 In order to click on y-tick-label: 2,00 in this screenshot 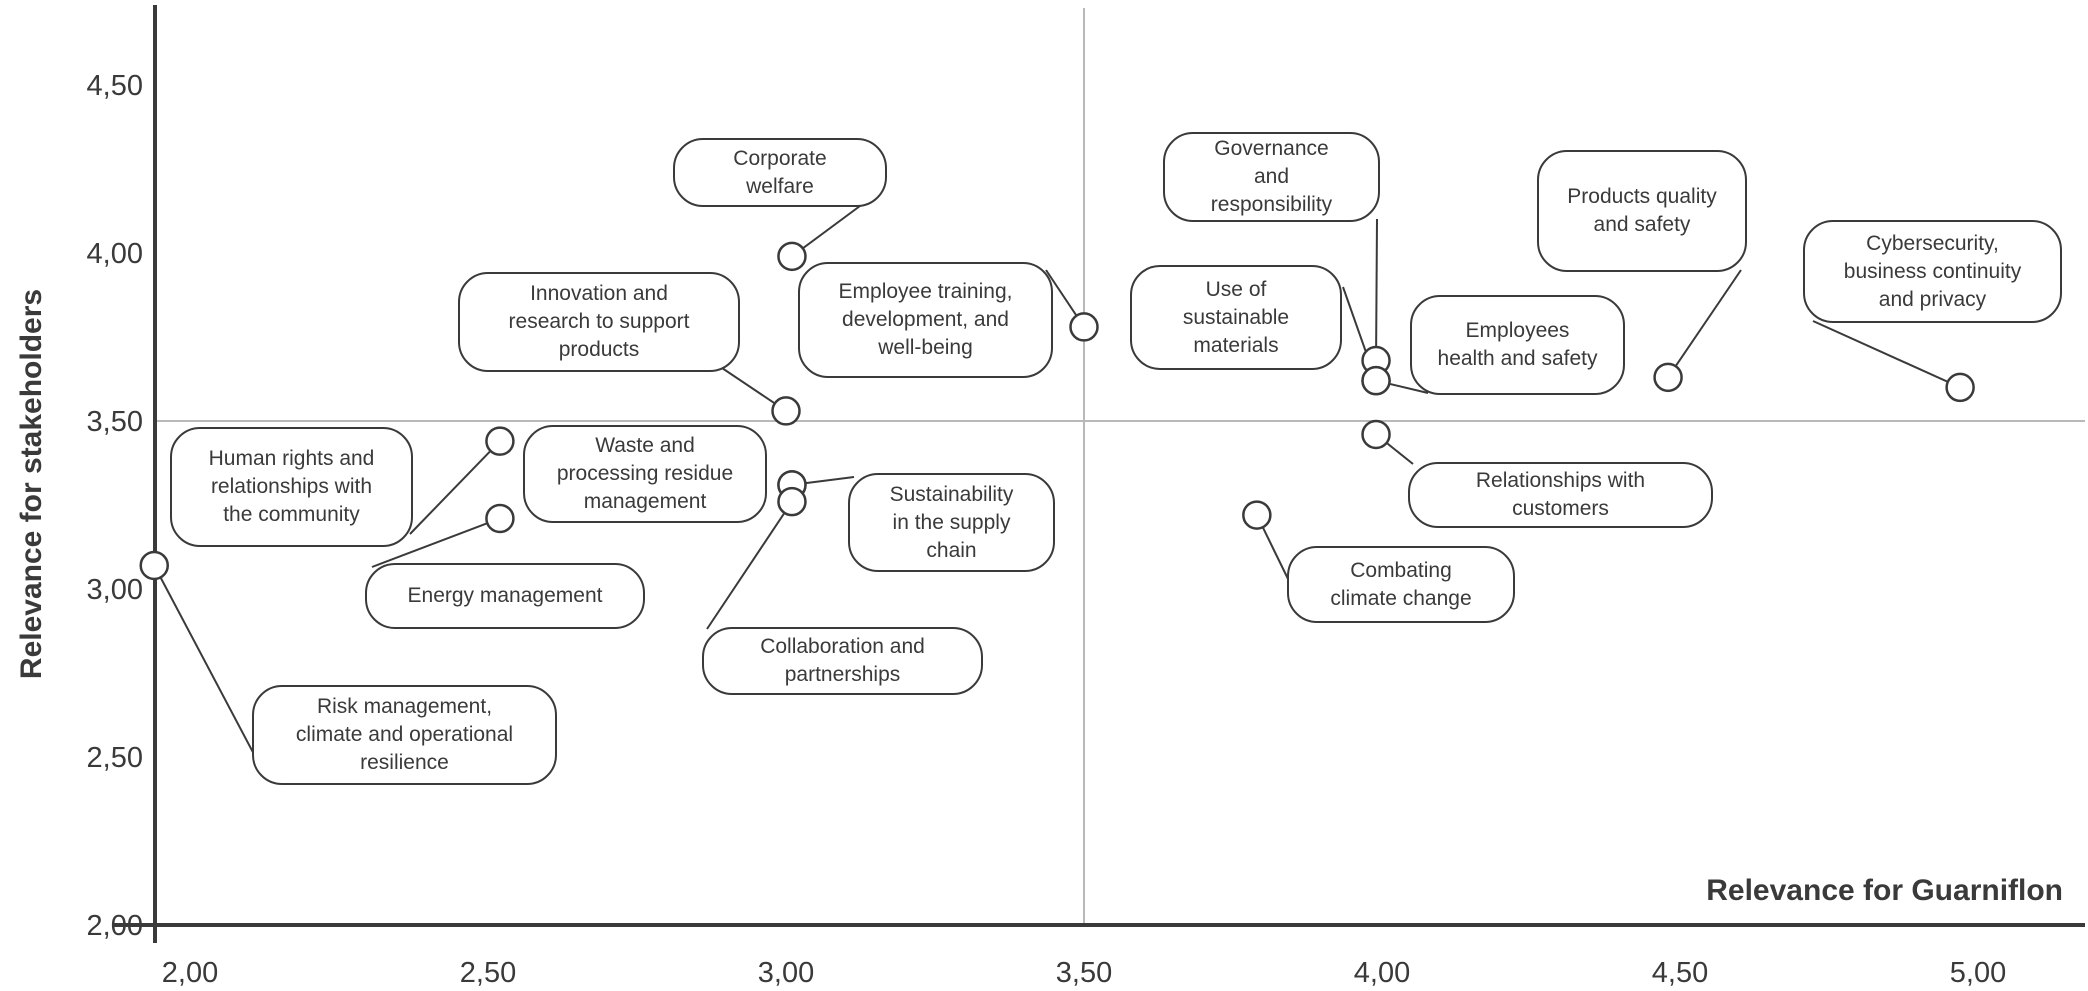, I will do `click(115, 926)`.